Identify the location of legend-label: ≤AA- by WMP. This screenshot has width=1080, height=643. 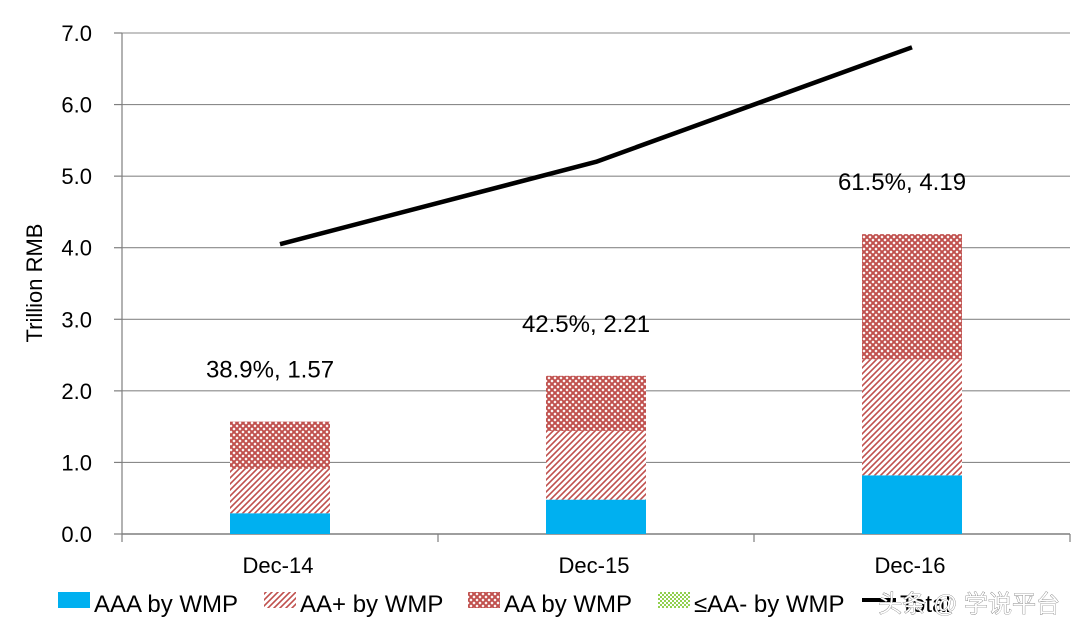
(769, 604).